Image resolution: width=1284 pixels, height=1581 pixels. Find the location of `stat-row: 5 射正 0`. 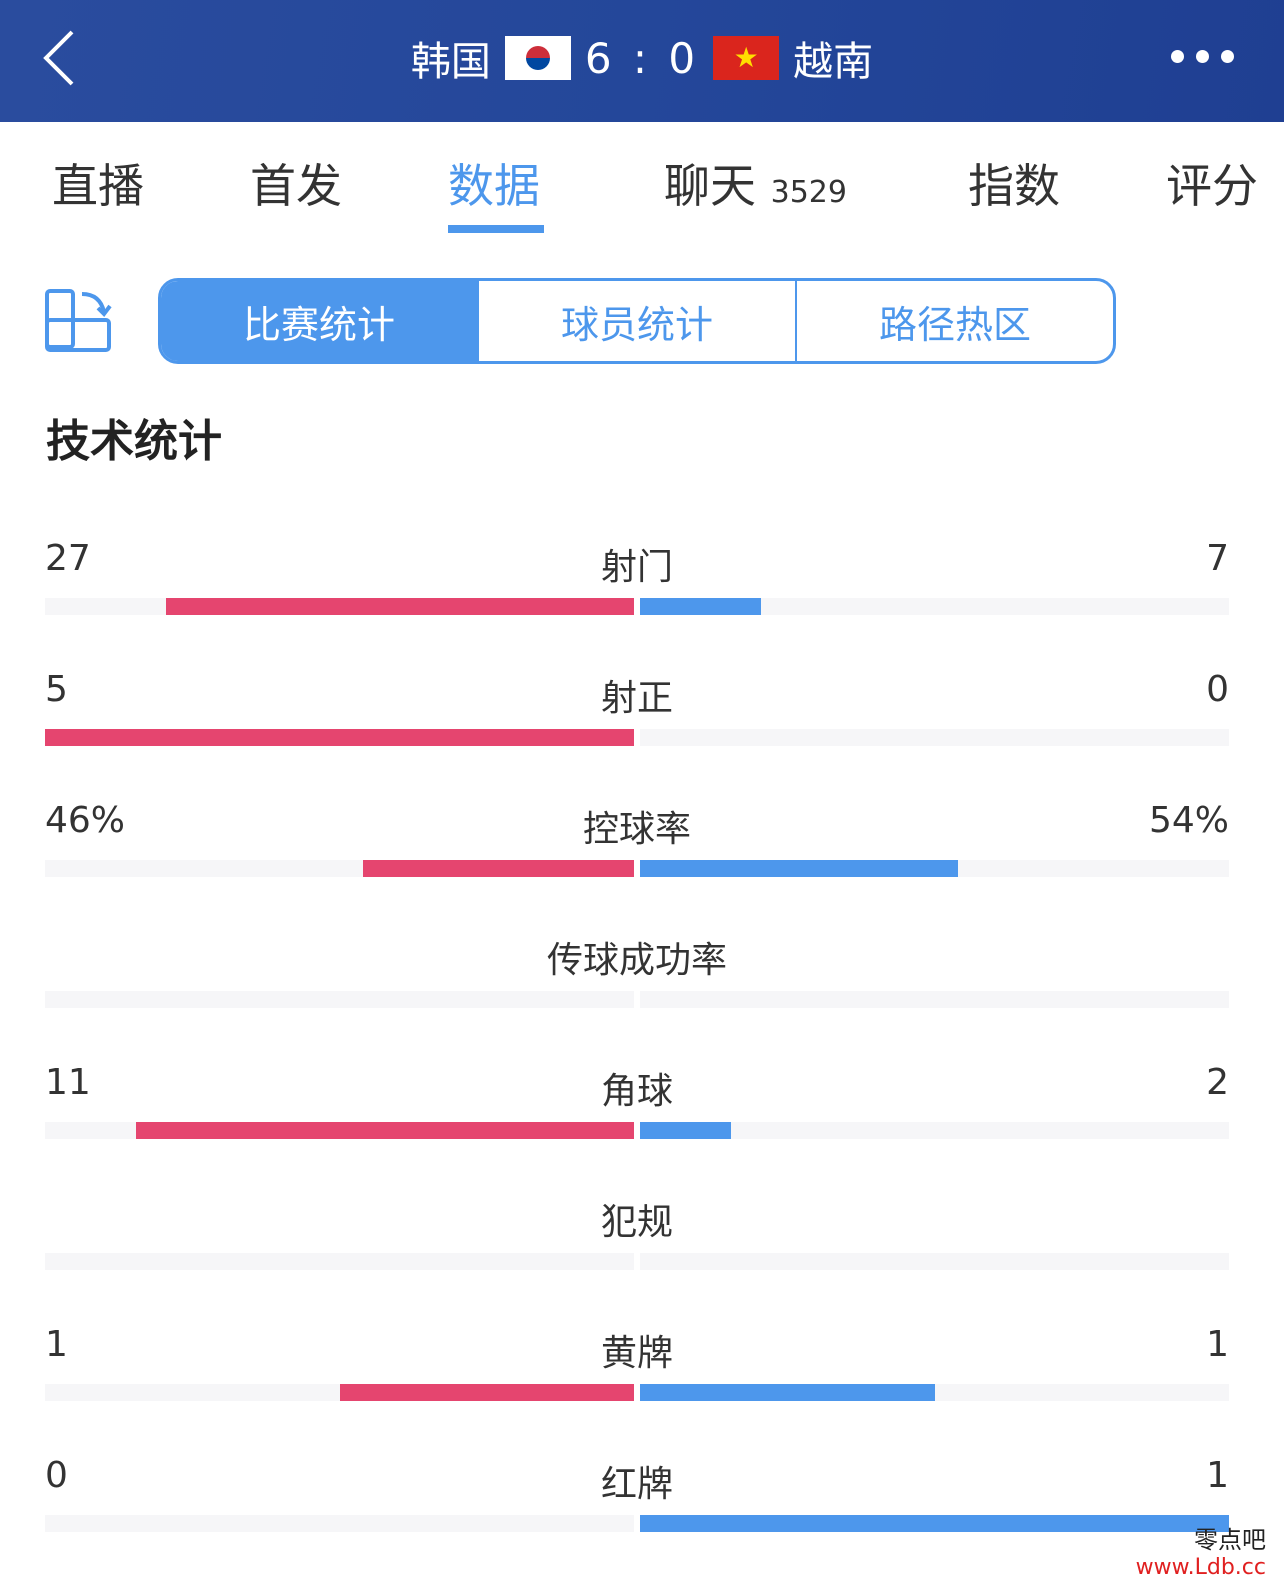

stat-row: 5 射正 0 is located at coordinates (637, 714).